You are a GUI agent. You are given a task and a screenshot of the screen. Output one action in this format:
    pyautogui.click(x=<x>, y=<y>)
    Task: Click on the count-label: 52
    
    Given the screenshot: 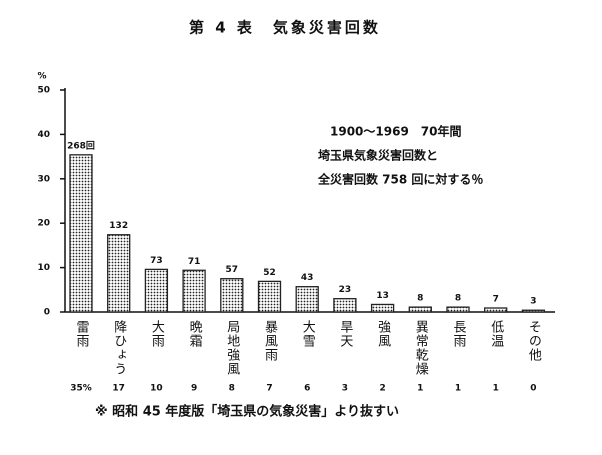 What is the action you would take?
    pyautogui.click(x=269, y=273)
    